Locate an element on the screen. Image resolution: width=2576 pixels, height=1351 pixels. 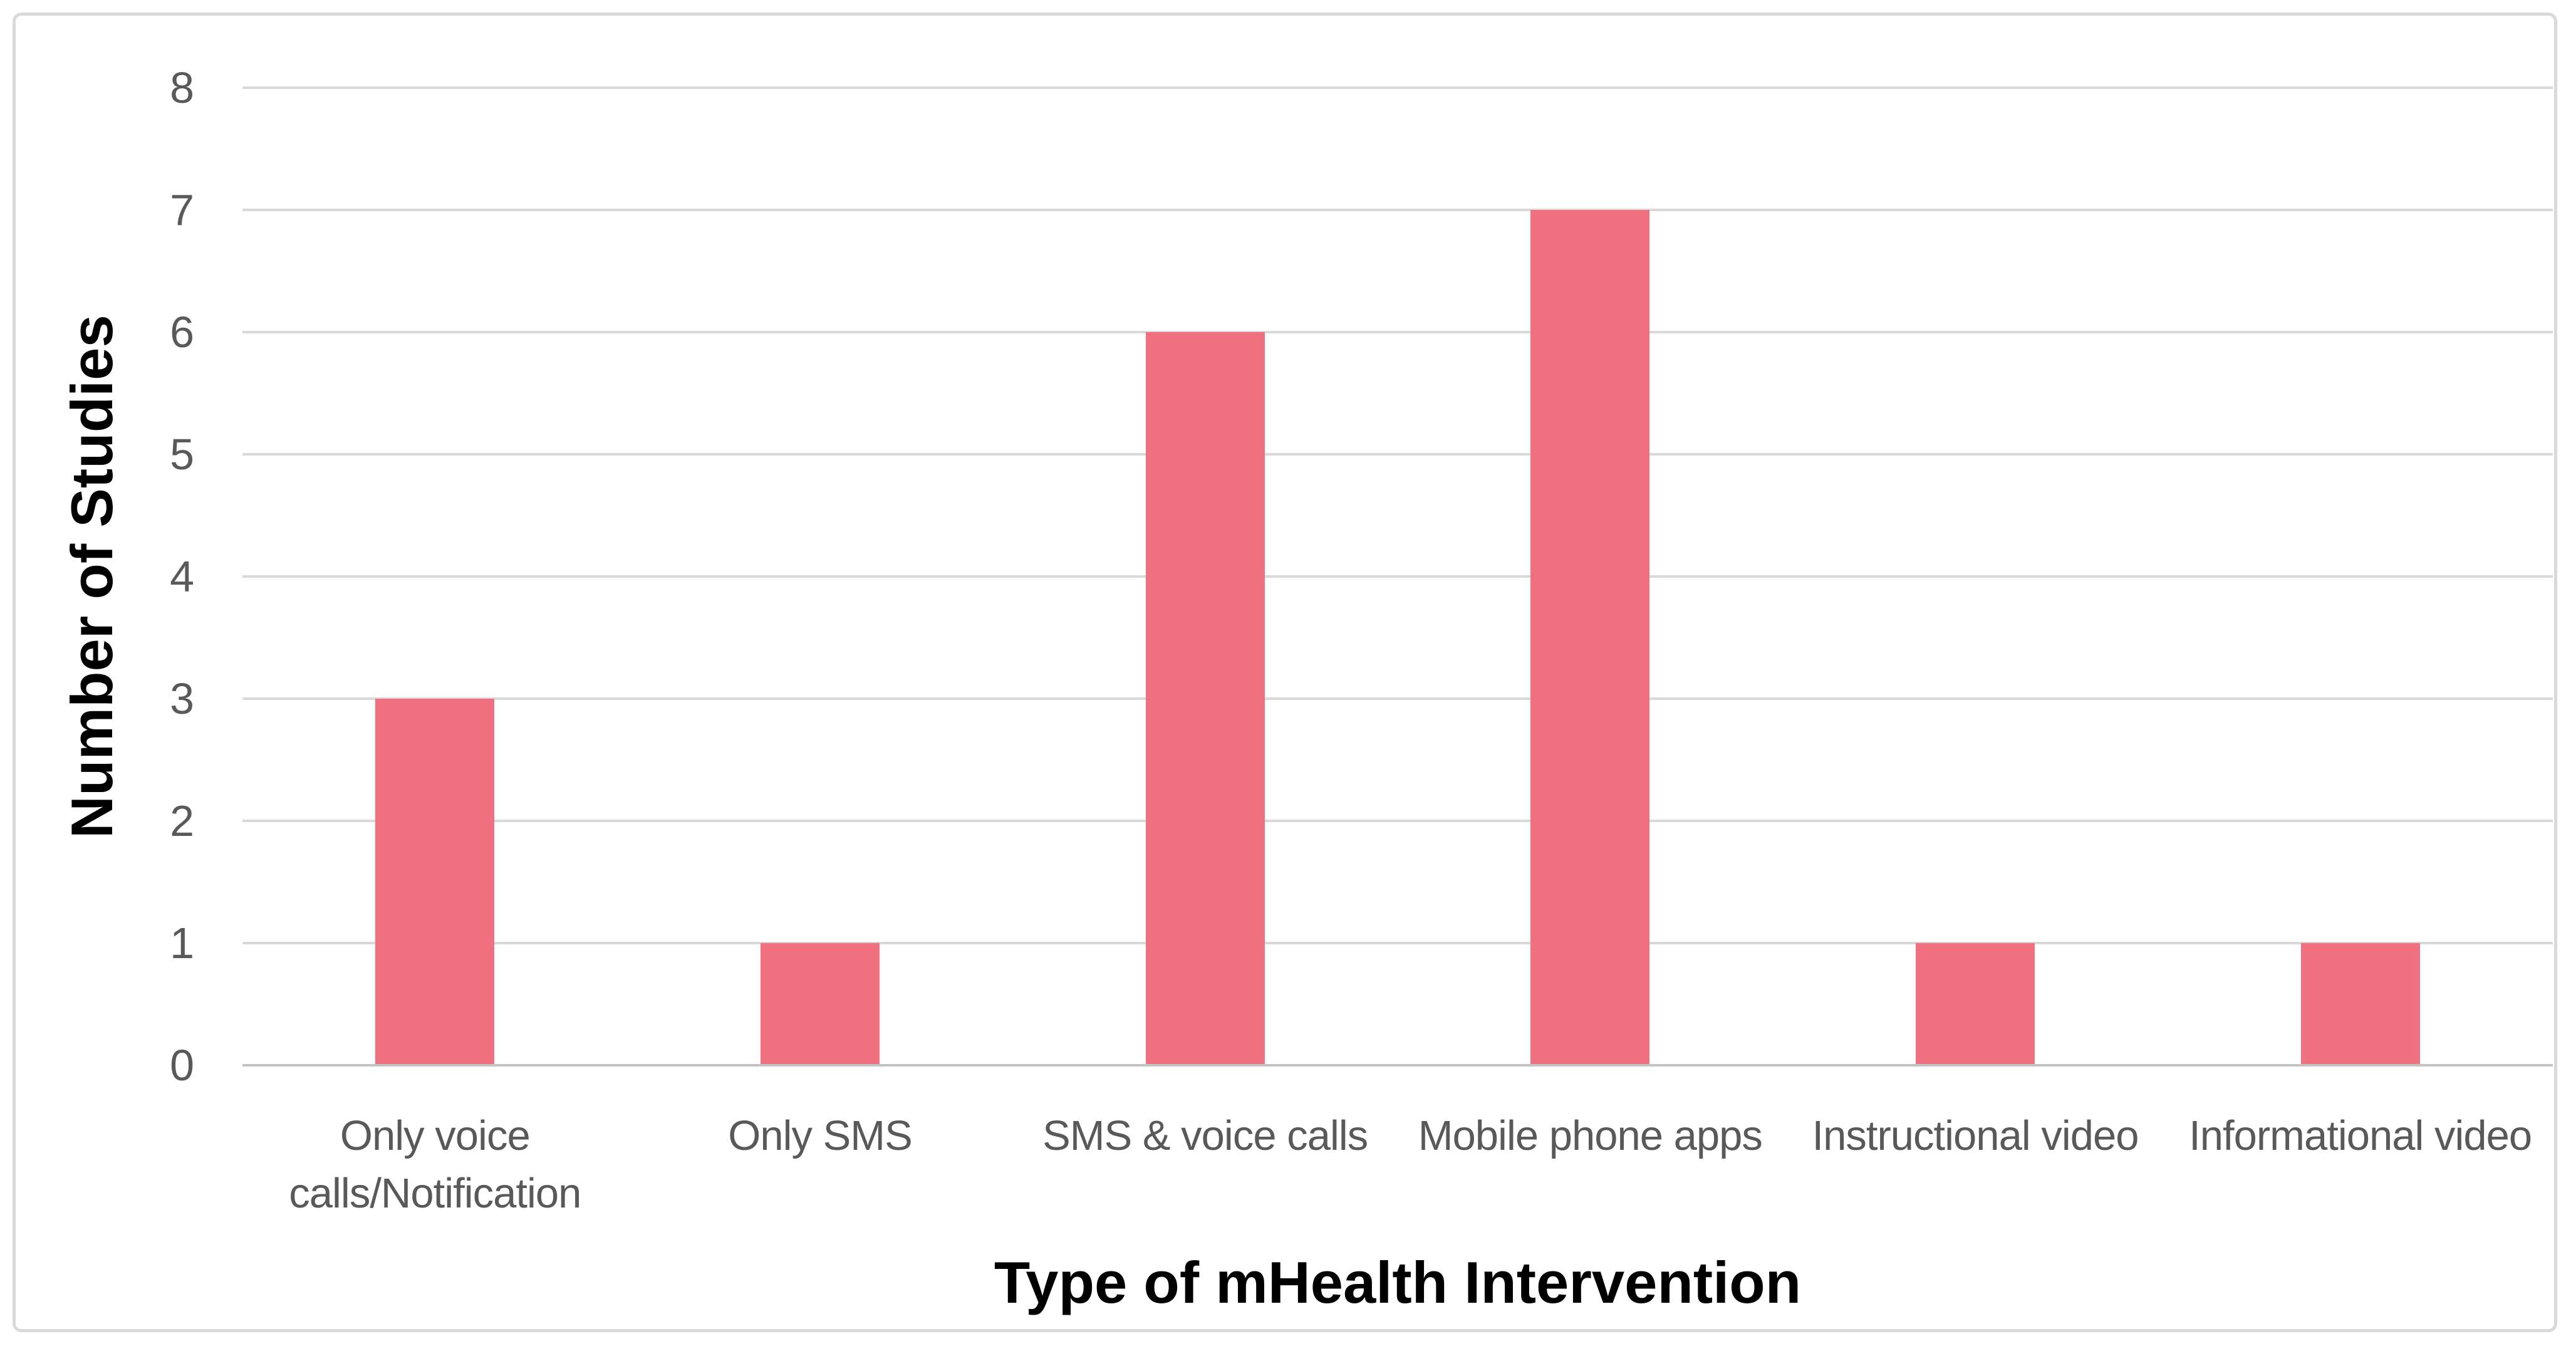
y-tick-label: 7 is located at coordinates (182, 209).